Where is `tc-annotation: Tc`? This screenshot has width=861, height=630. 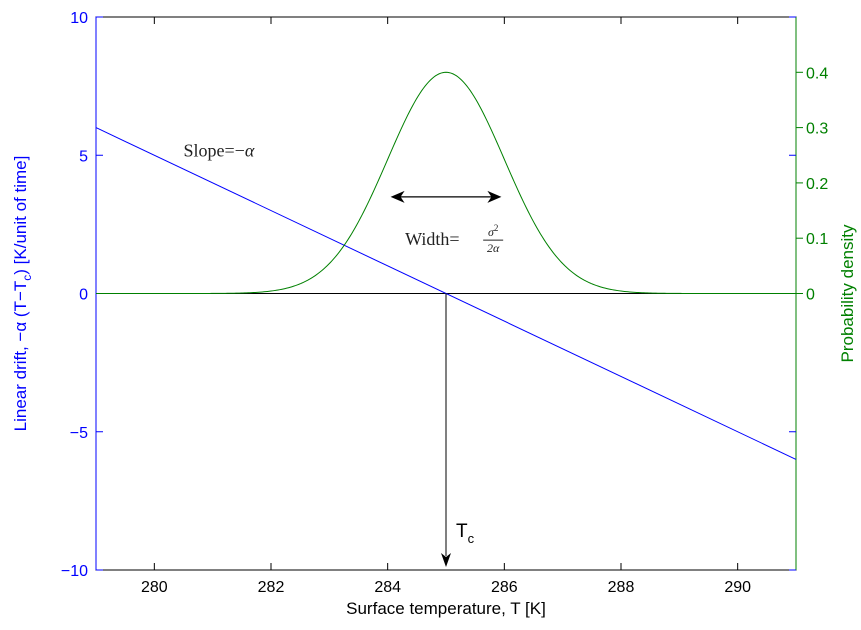
tc-annotation: Tc is located at coordinates (465, 533).